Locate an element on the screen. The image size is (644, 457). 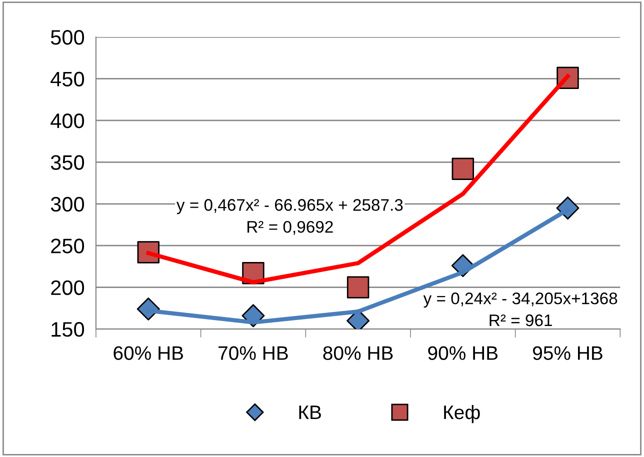
y-tick-label: 500 is located at coordinates (67, 37).